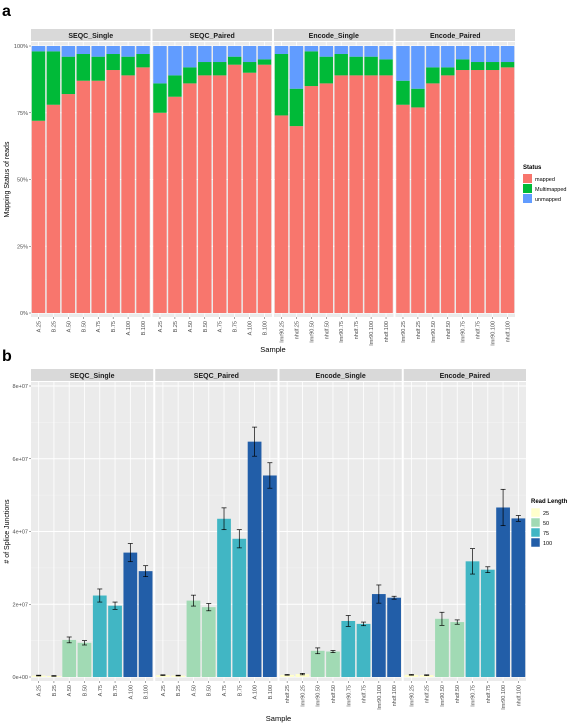 The width and height of the screenshot is (567, 728). Describe the element at coordinates (20, 460) in the screenshot. I see `b-y-tick-label: 6e+07` at that location.